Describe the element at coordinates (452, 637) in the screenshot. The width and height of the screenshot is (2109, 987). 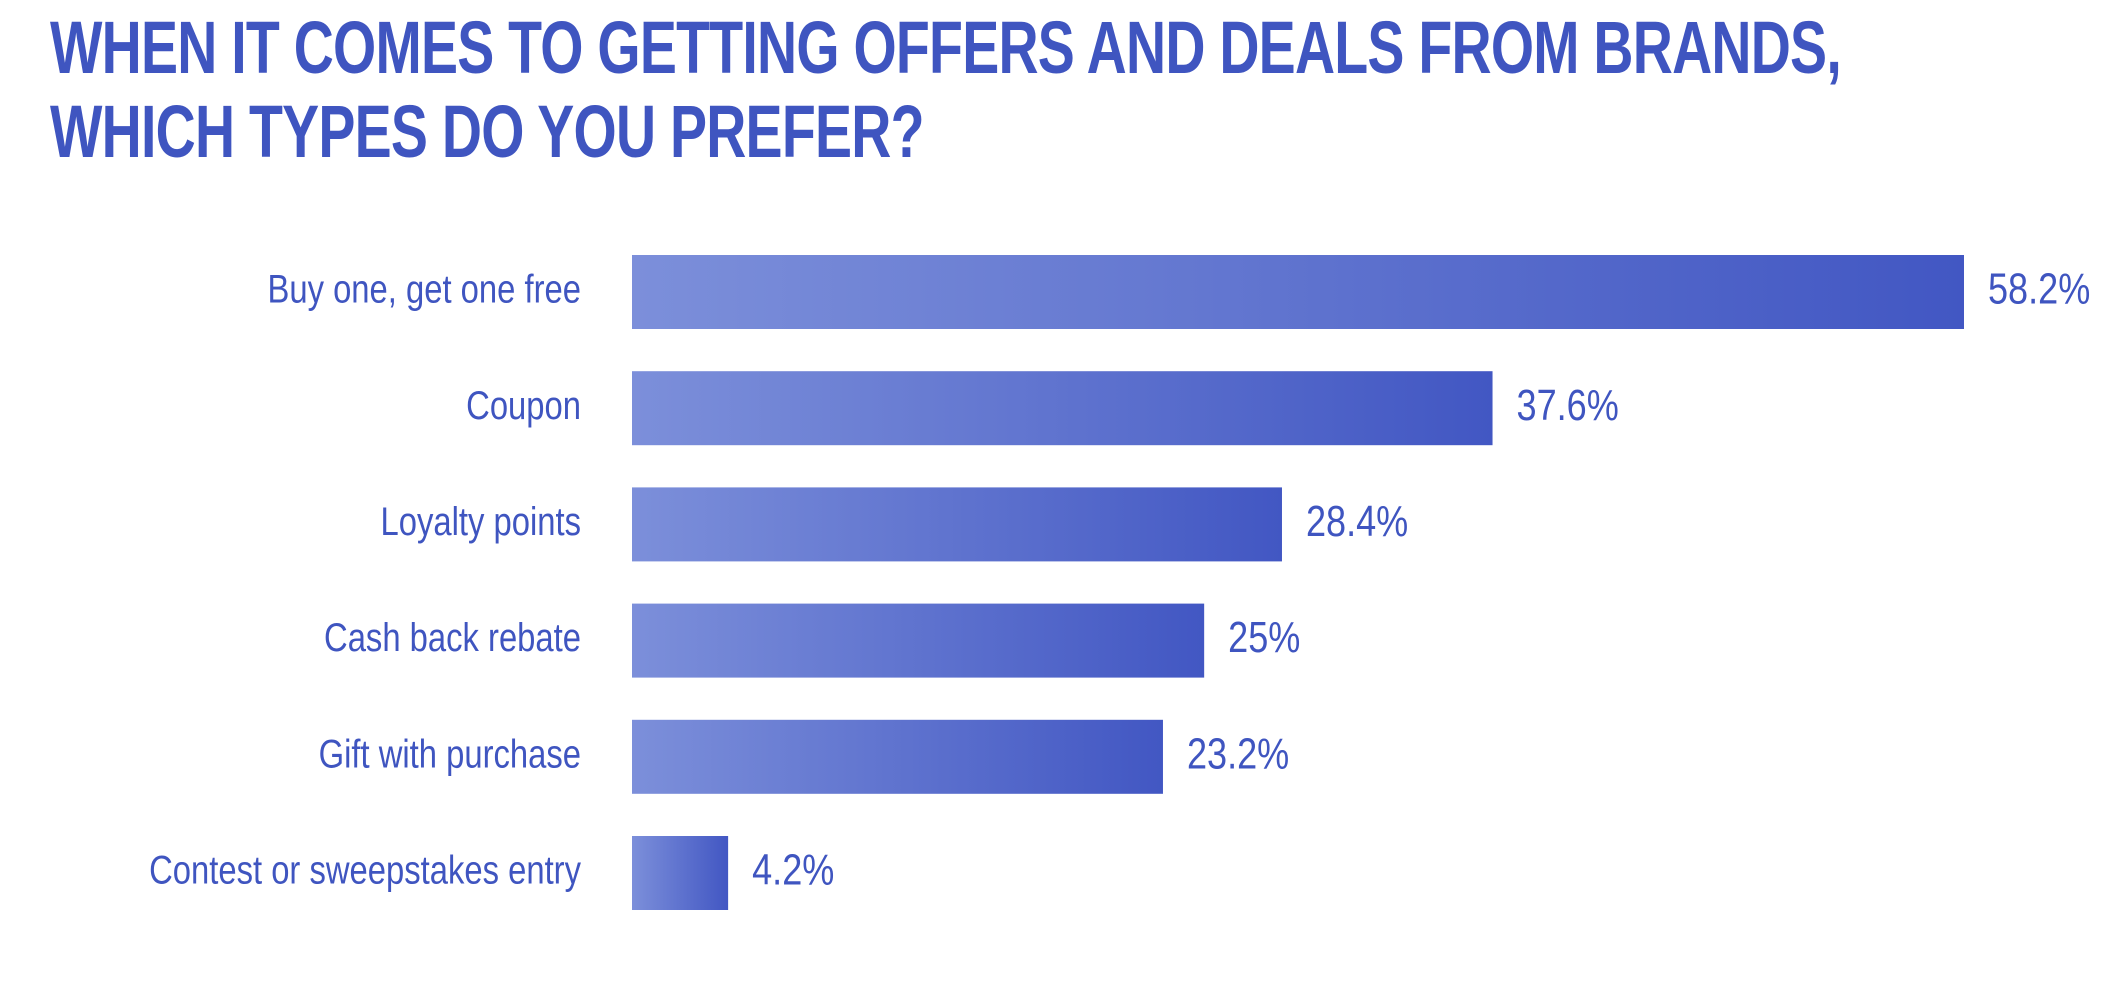
I see `category-label: Cash back rebate` at that location.